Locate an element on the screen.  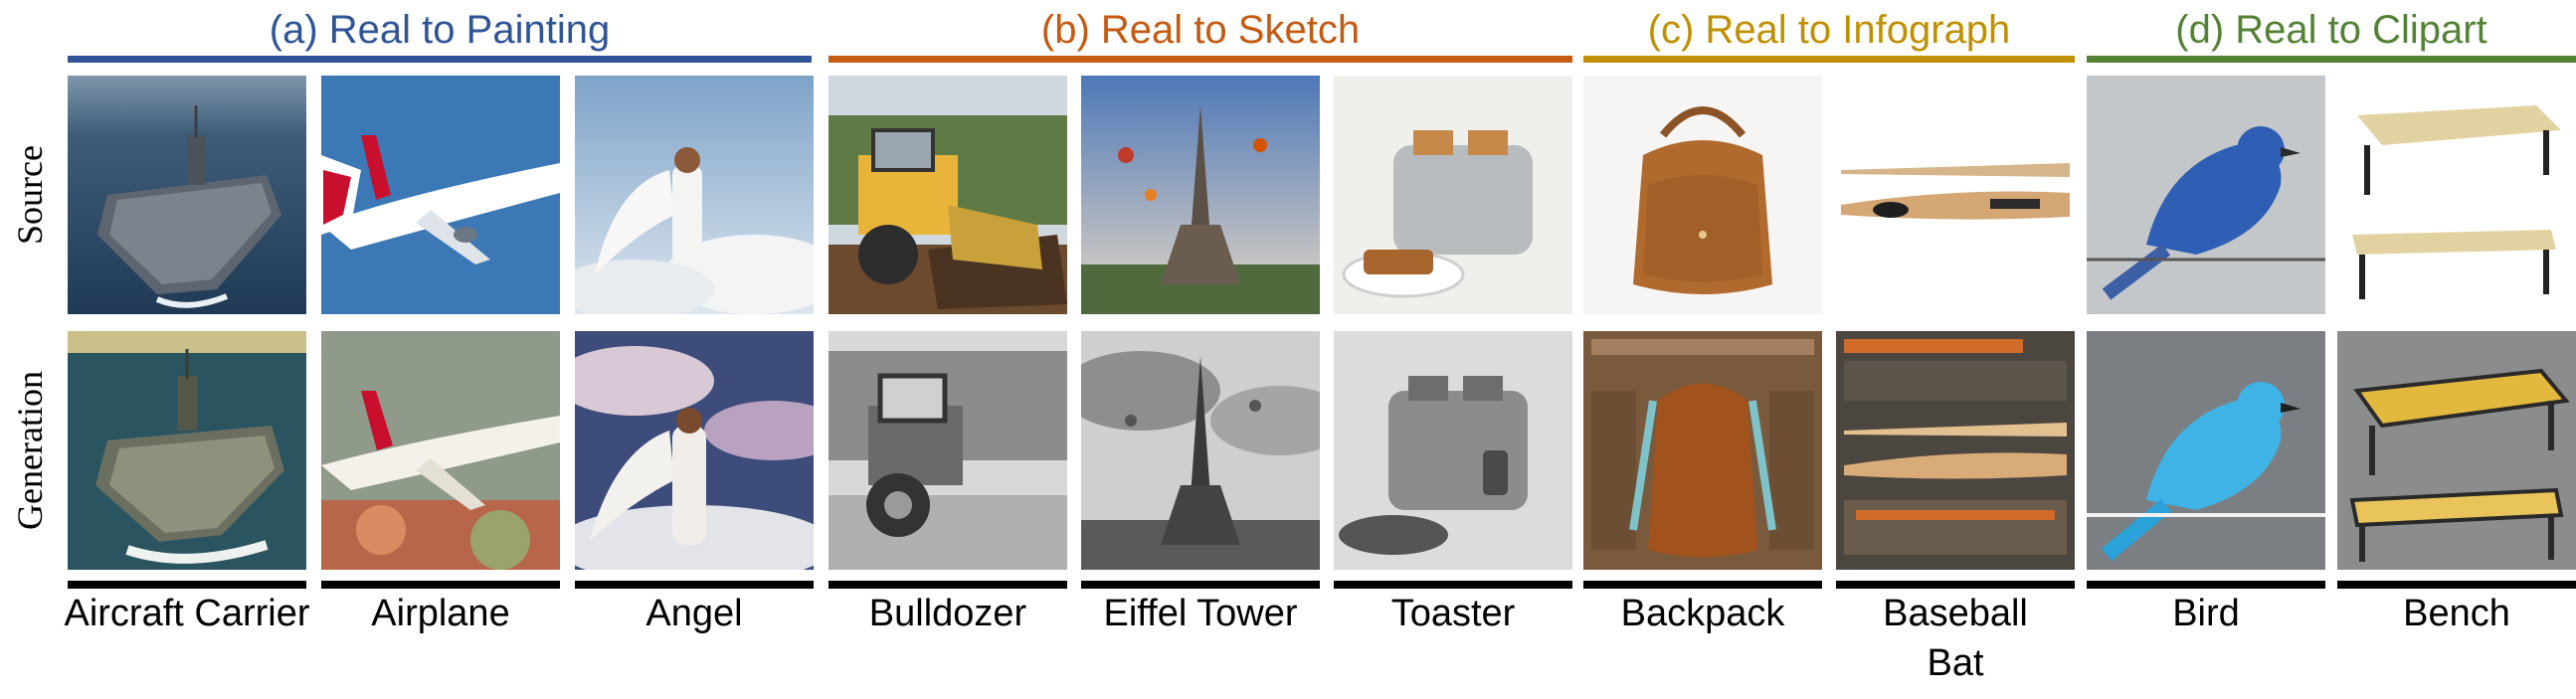
source-image-airplane is located at coordinates (440, 195).